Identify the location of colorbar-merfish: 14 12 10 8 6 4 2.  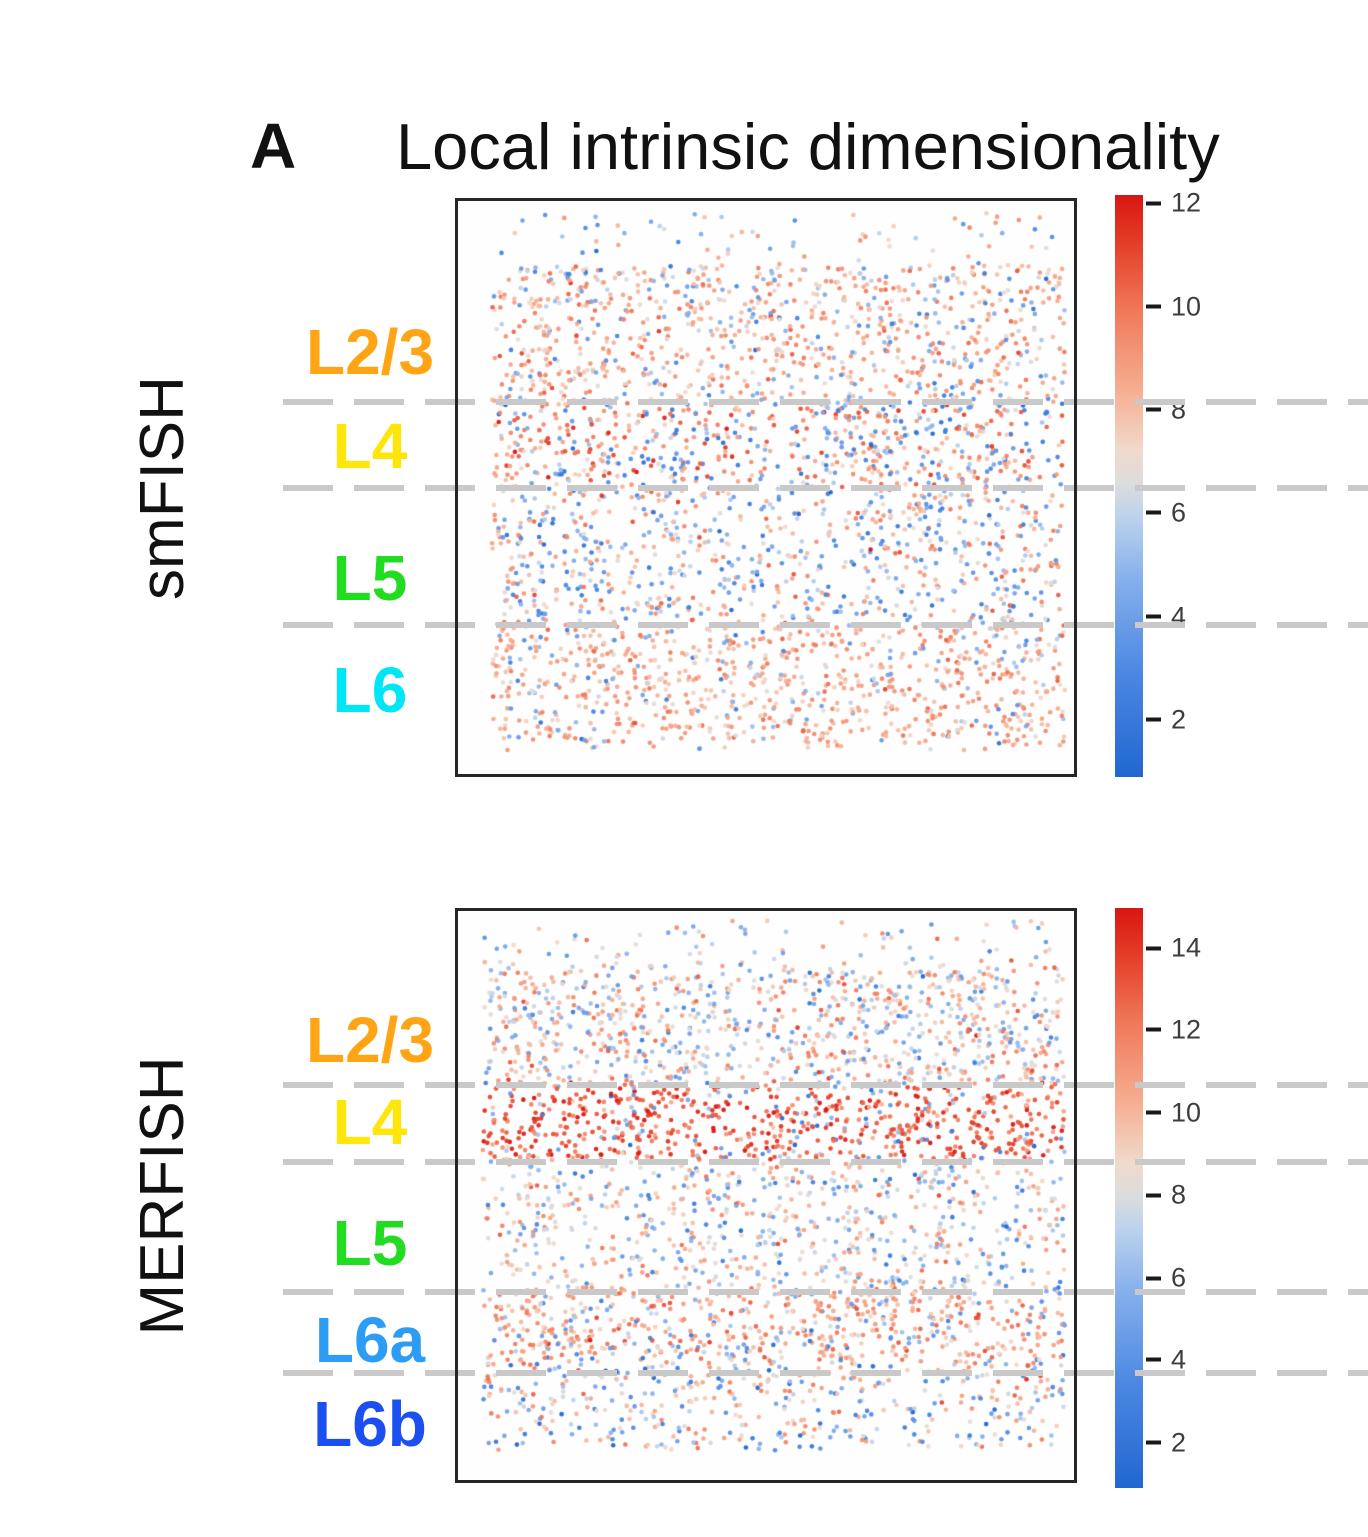
(1158, 1198).